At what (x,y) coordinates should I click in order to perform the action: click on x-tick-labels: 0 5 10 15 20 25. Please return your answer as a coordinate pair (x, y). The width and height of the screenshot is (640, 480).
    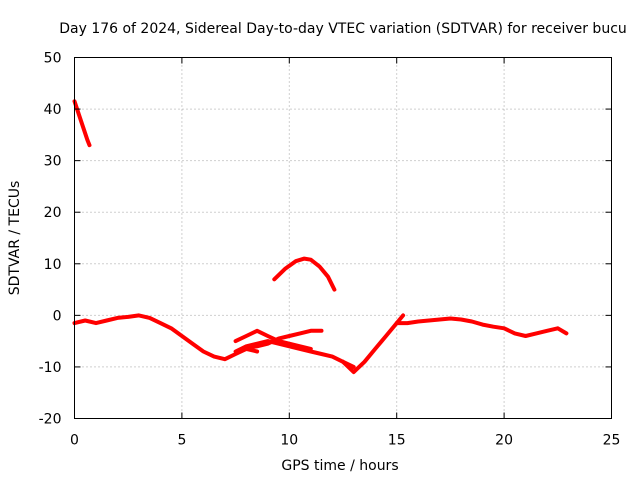
    Looking at the image, I should click on (345, 441).